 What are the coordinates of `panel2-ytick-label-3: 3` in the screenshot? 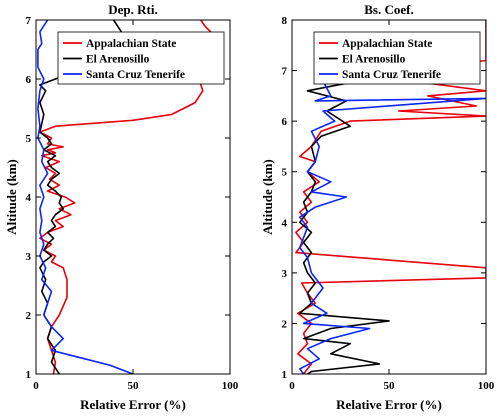 It's located at (285, 274).